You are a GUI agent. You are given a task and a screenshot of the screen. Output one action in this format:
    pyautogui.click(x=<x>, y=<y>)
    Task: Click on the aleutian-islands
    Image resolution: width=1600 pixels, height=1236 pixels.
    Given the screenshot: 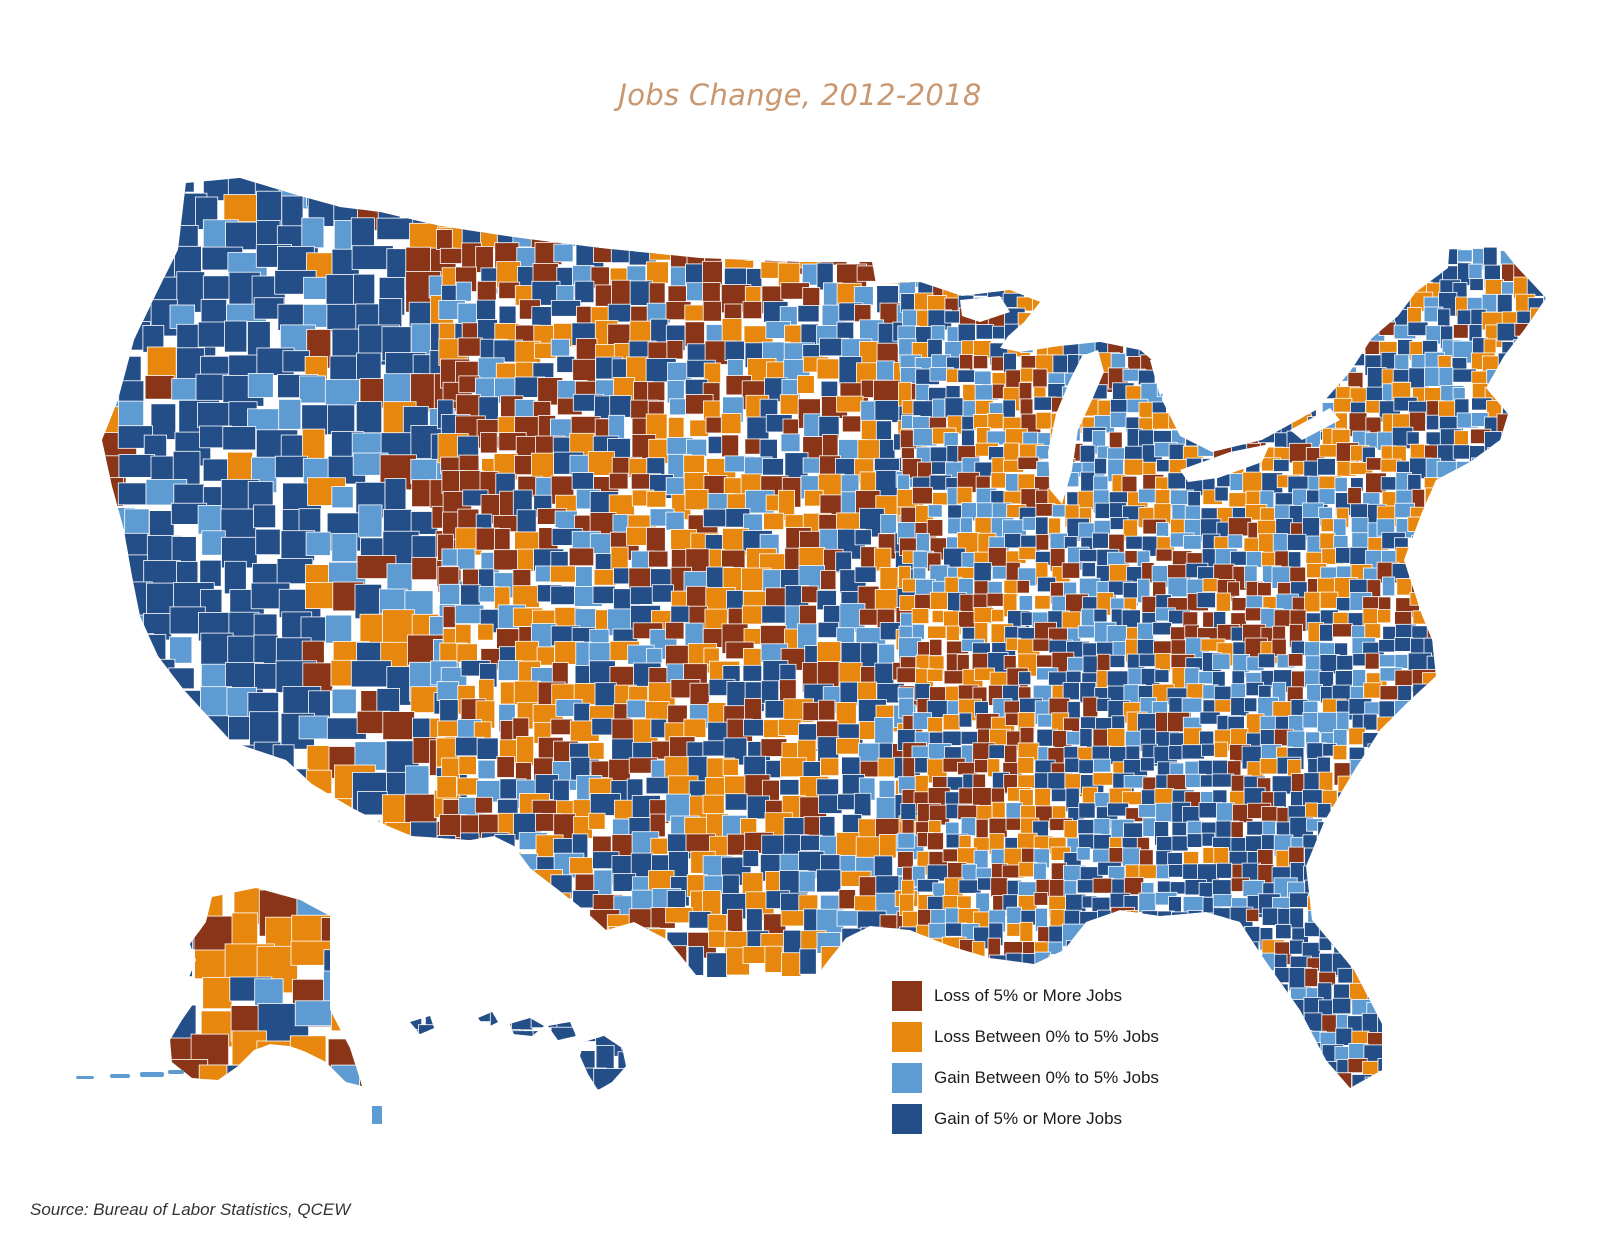 What is the action you would take?
    pyautogui.click(x=229, y=1097)
    